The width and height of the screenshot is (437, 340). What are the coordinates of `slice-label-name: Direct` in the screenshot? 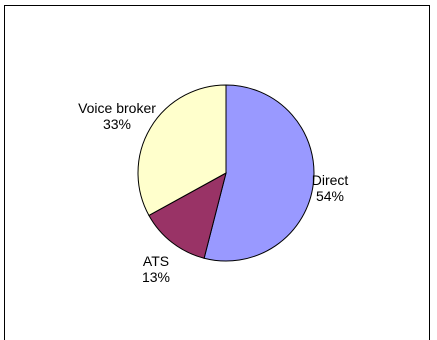 It's located at (330, 180).